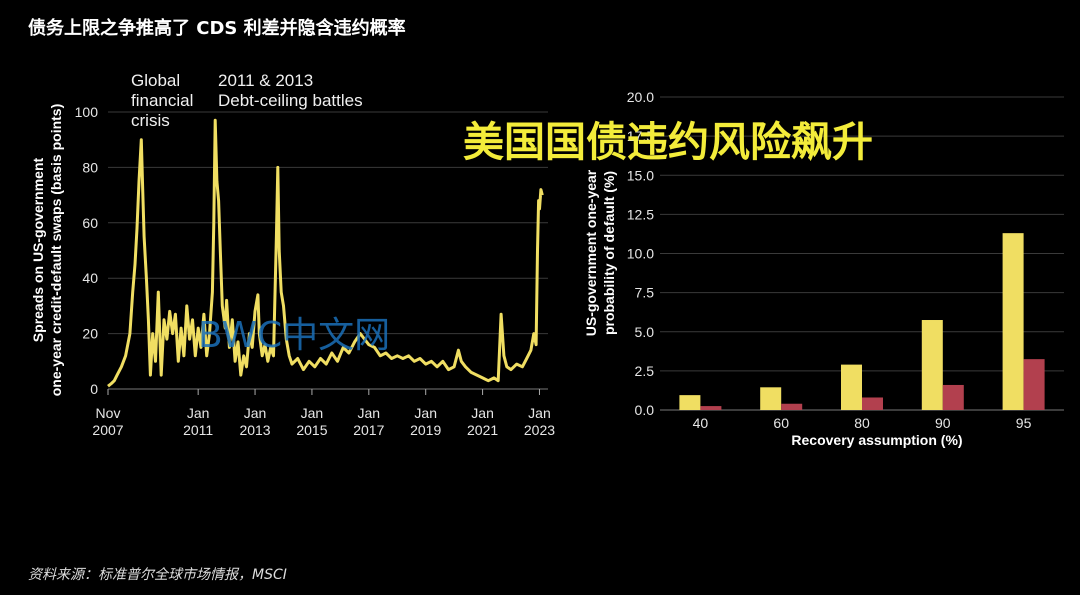 This screenshot has height=595, width=1080. What do you see at coordinates (668, 142) in the screenshot?
I see `overlay-headline: 美国国债违约风险飙升` at bounding box center [668, 142].